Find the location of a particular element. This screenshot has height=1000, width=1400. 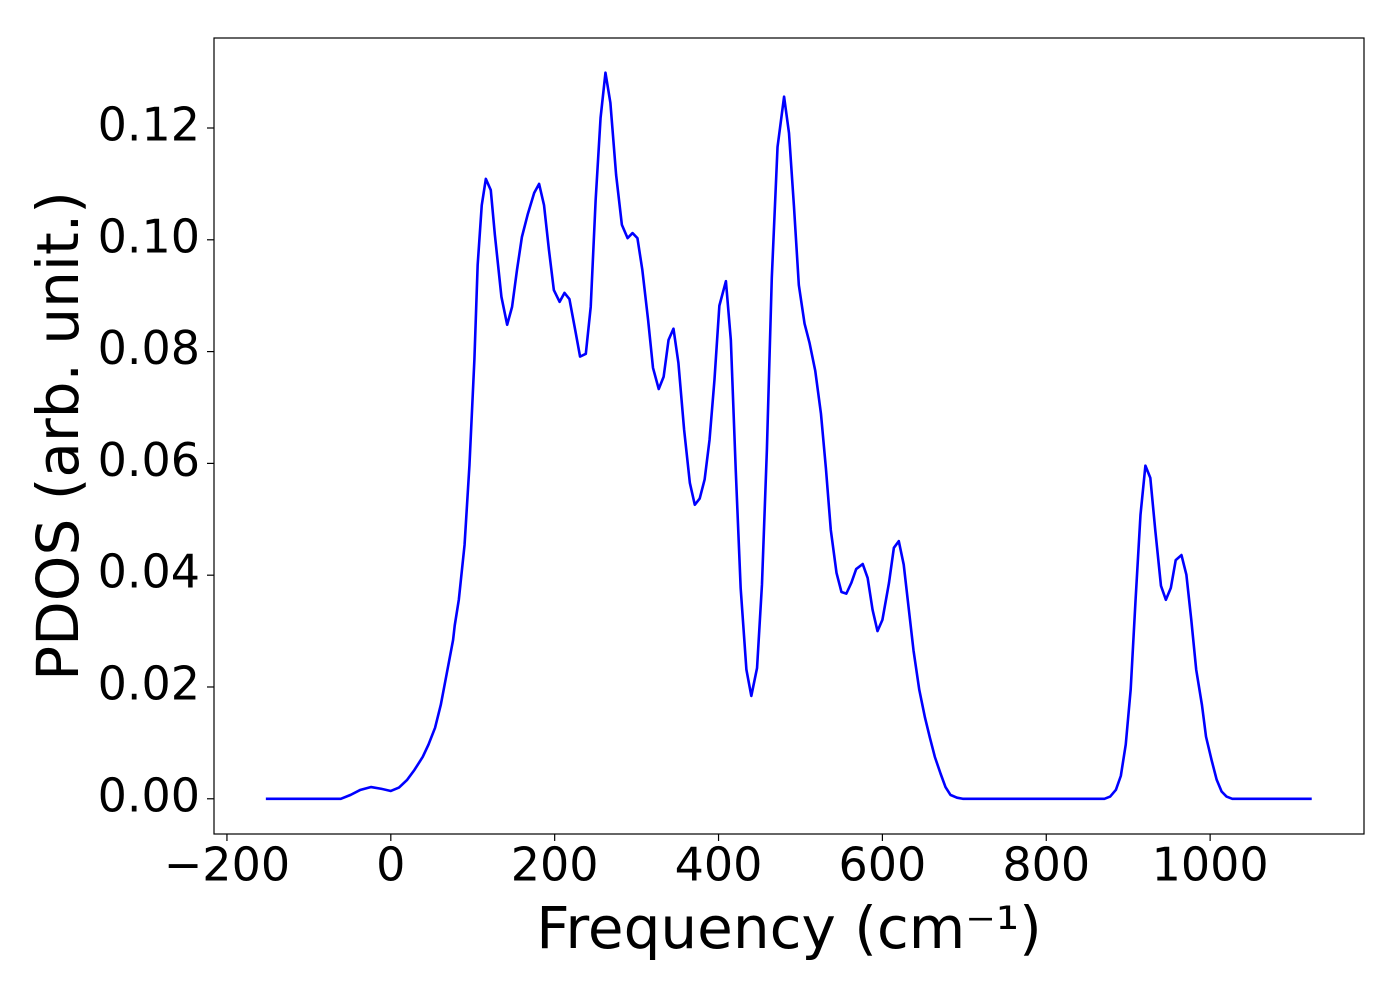

y-tick-label: 0.02 is located at coordinates (149, 683).